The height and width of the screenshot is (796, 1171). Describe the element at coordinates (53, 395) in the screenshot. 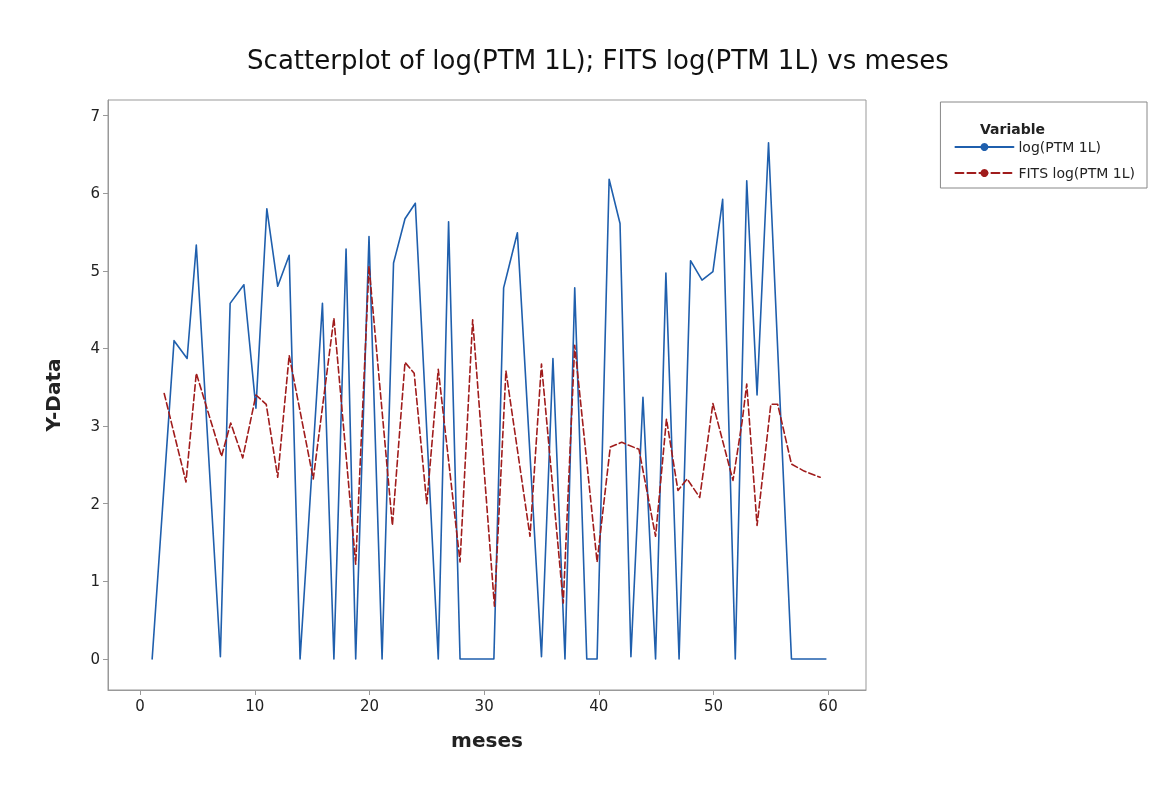

I see `y-axis-title: Y-Data` at that location.